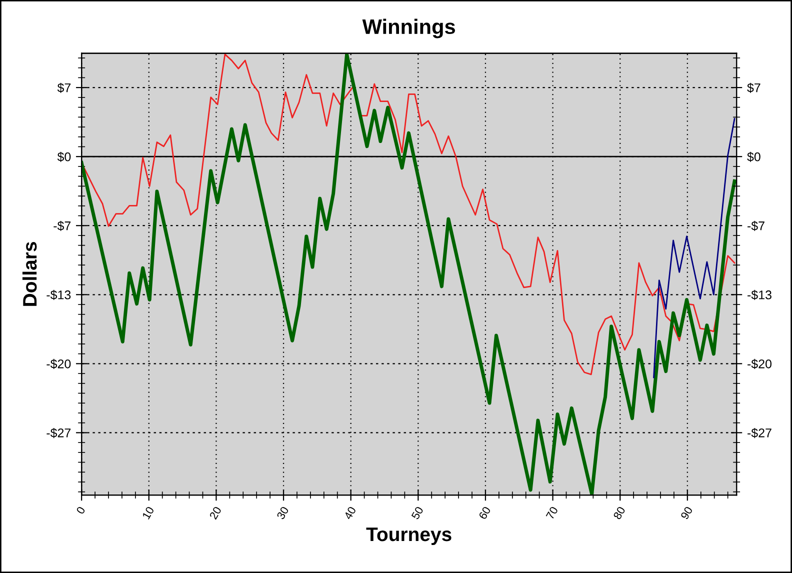  Describe the element at coordinates (686, 513) in the screenshot. I see `x-tick-label: 90` at that location.